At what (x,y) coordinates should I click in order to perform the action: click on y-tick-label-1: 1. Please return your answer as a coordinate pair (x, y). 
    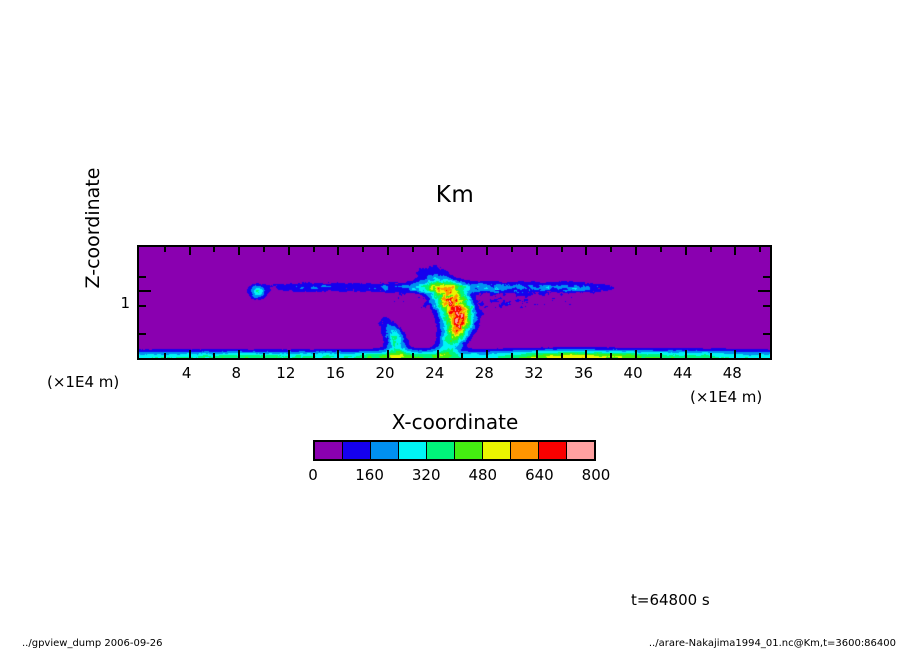
    Looking at the image, I should click on (125, 303).